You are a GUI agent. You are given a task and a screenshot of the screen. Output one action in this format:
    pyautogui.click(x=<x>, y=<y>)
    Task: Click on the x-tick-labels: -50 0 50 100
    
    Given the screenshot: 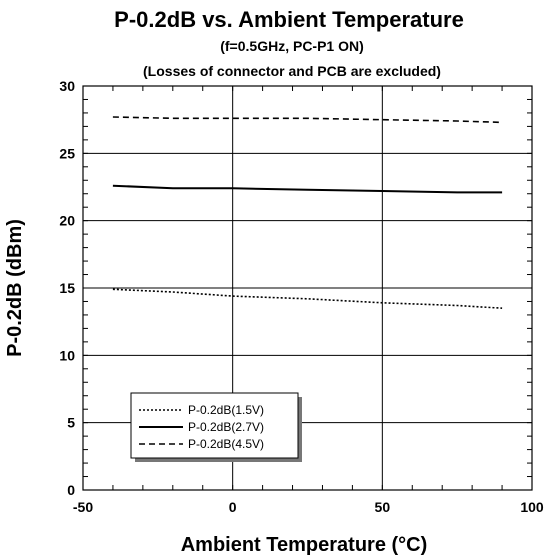 What is the action you would take?
    pyautogui.click(x=308, y=507)
    